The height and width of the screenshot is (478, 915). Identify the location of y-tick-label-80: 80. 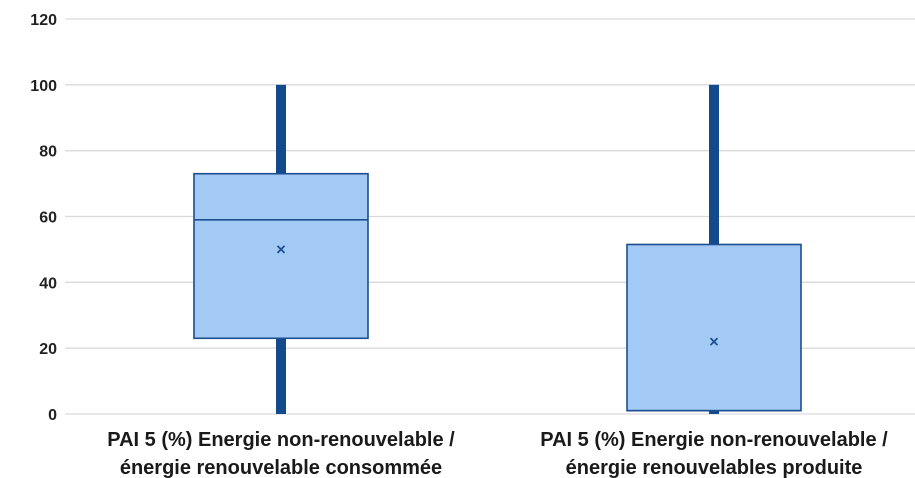
(48, 152).